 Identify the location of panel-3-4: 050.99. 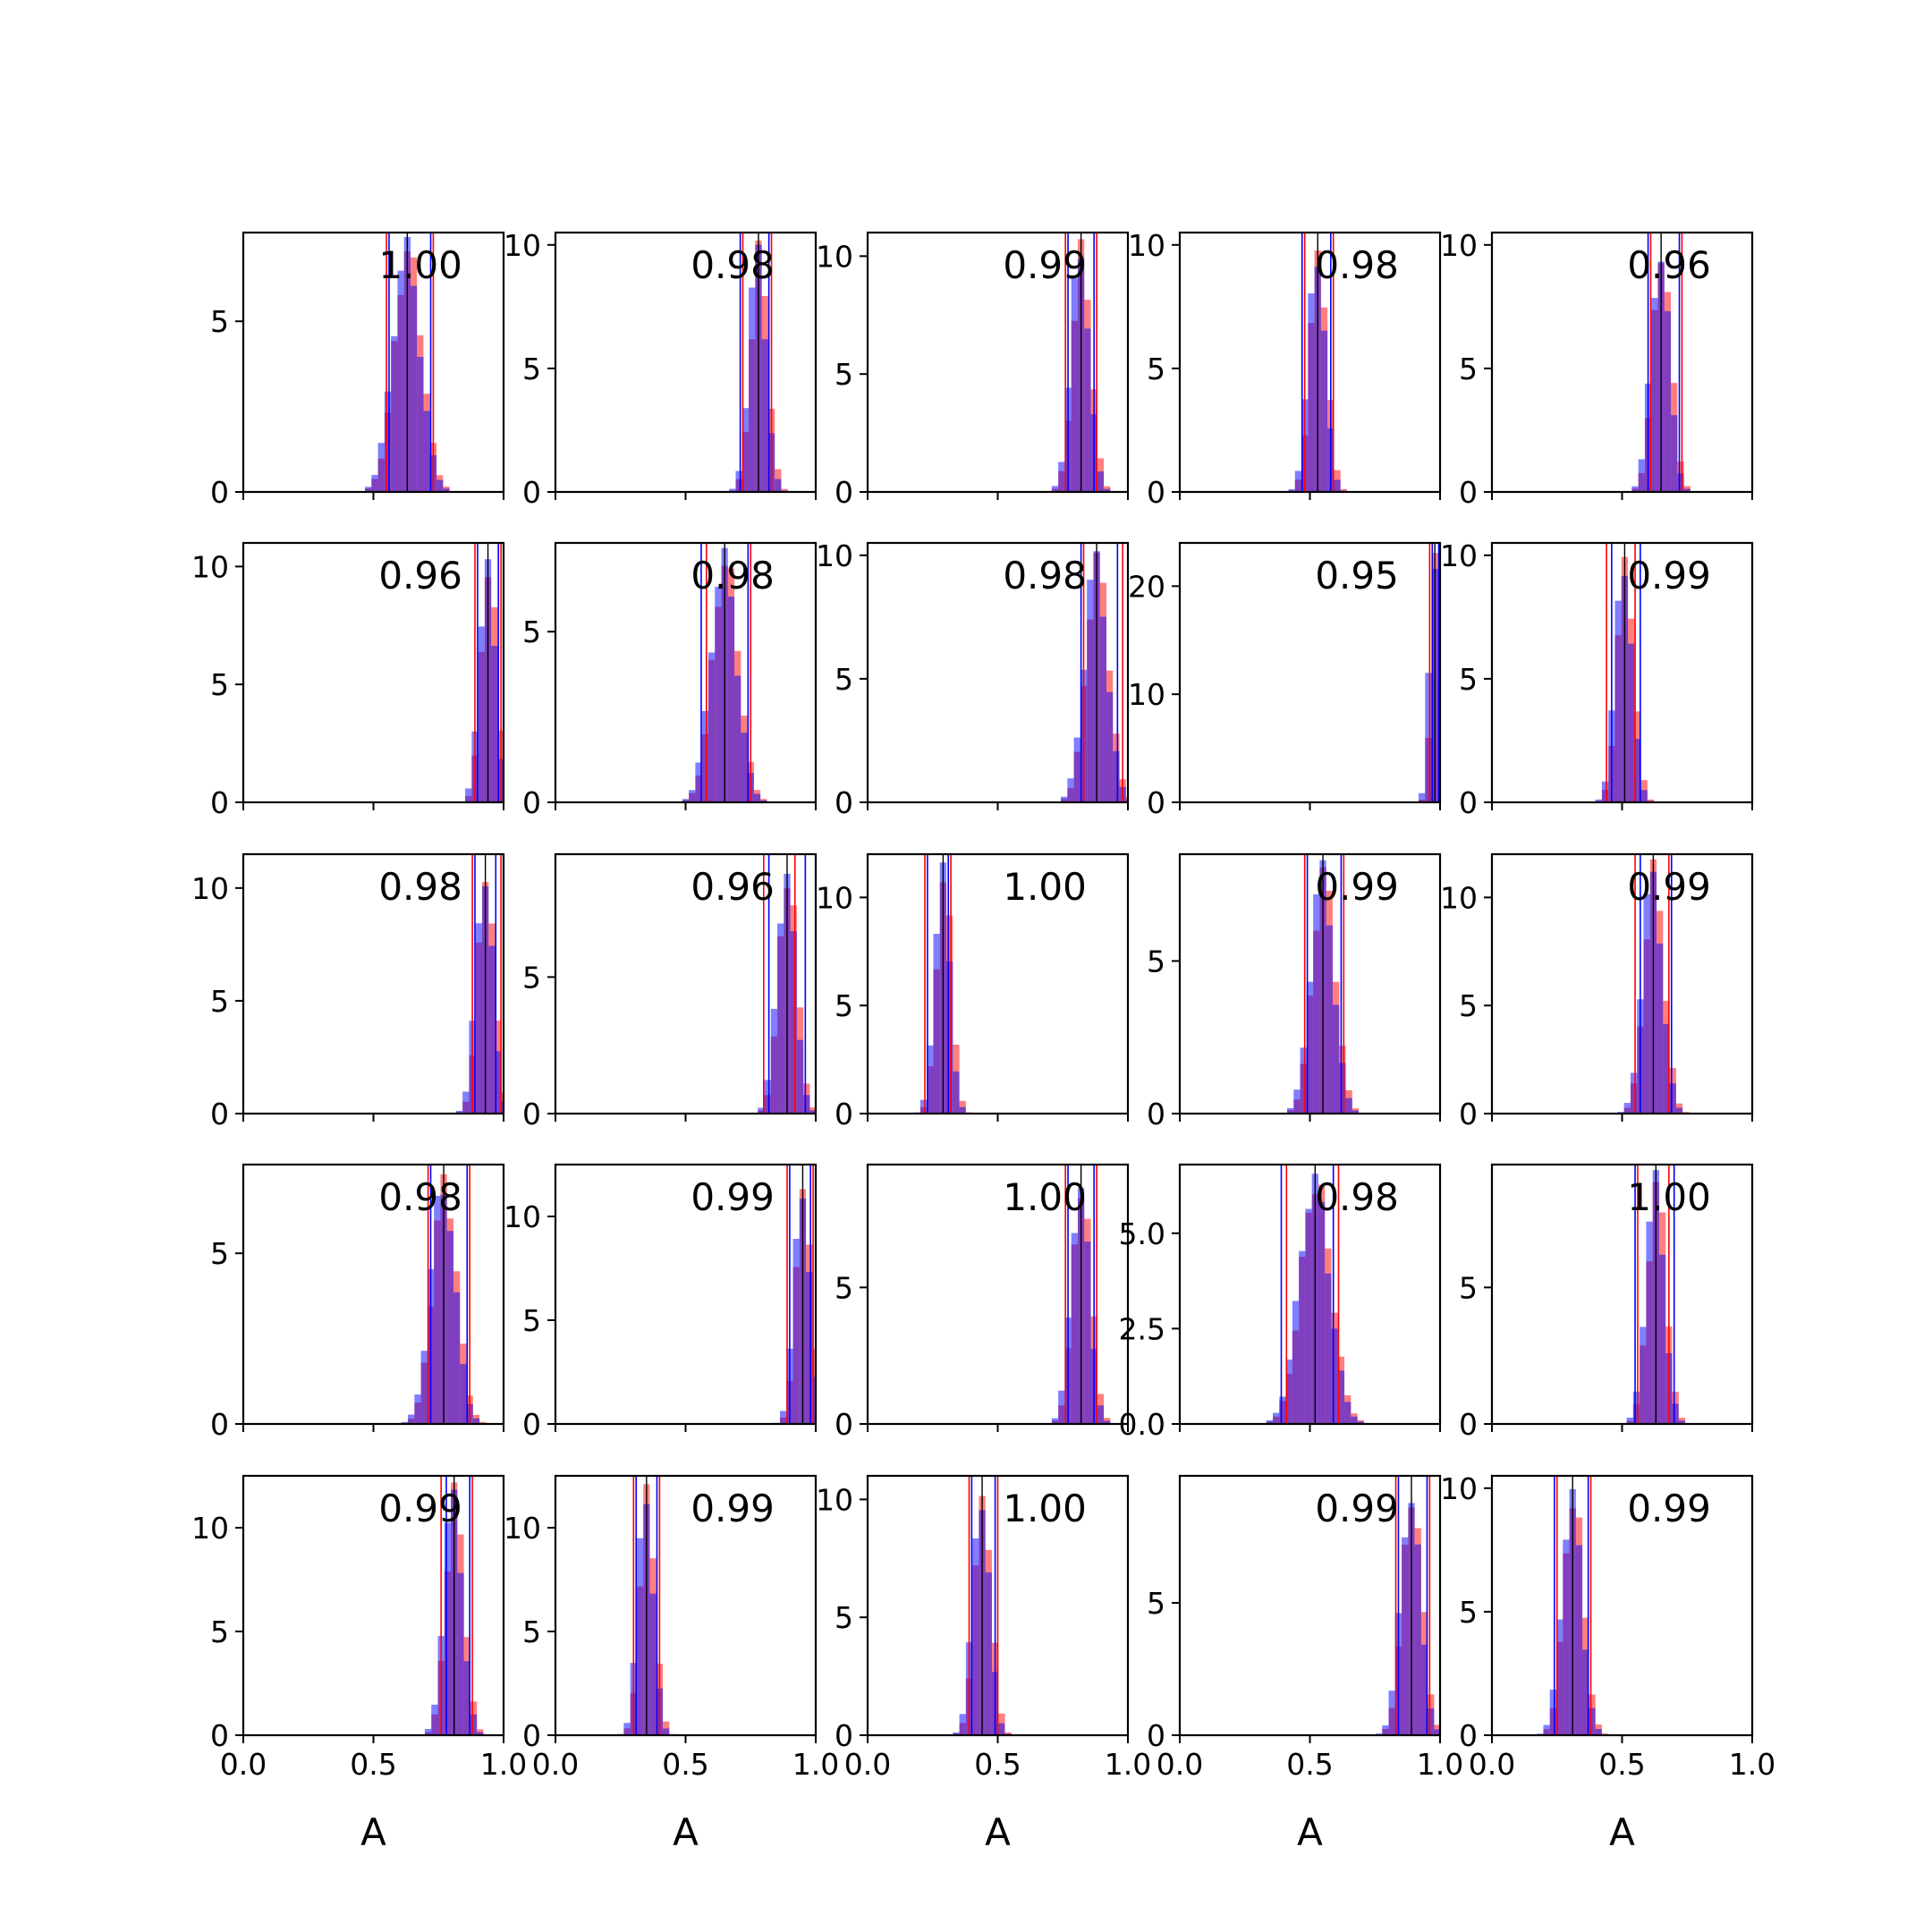
(1294, 991).